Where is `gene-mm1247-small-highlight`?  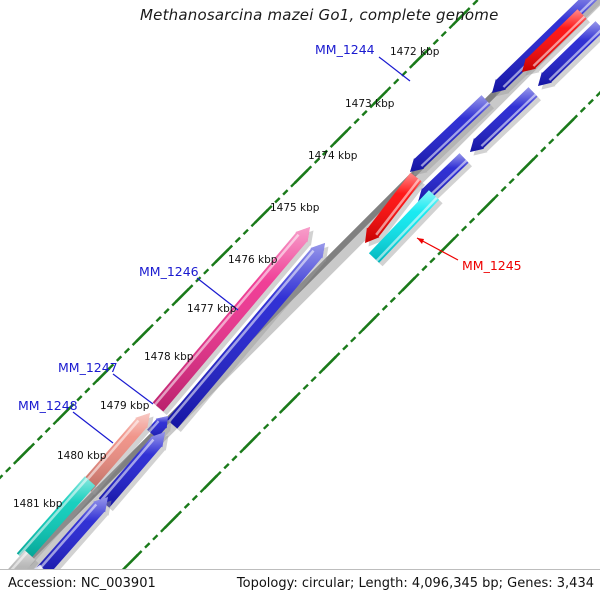 gene-mm1247-small-highlight is located at coordinates (154, 426).